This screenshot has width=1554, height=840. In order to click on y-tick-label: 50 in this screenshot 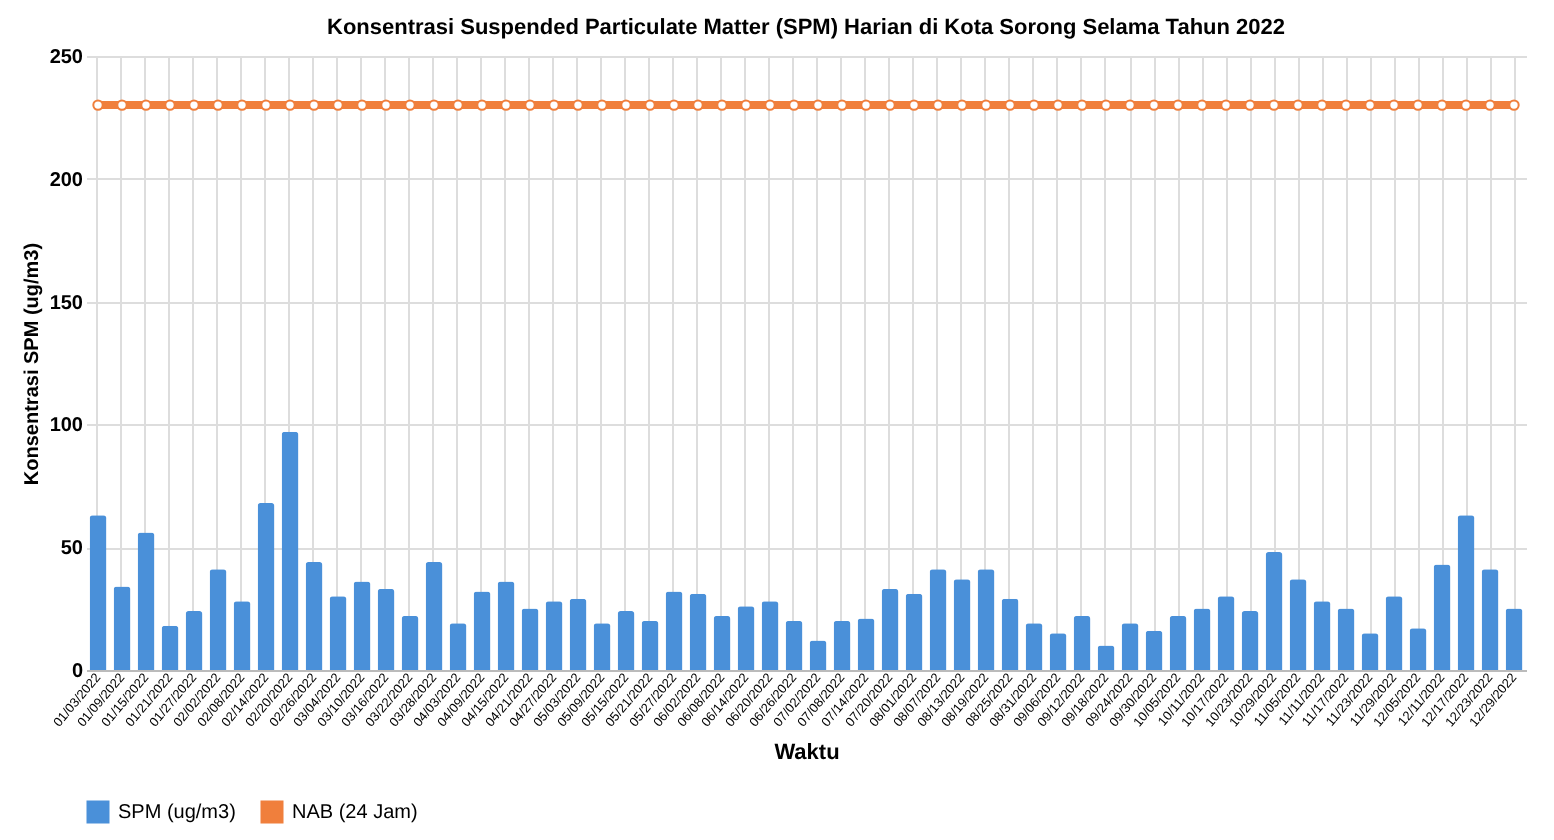, I will do `click(72, 549)`.